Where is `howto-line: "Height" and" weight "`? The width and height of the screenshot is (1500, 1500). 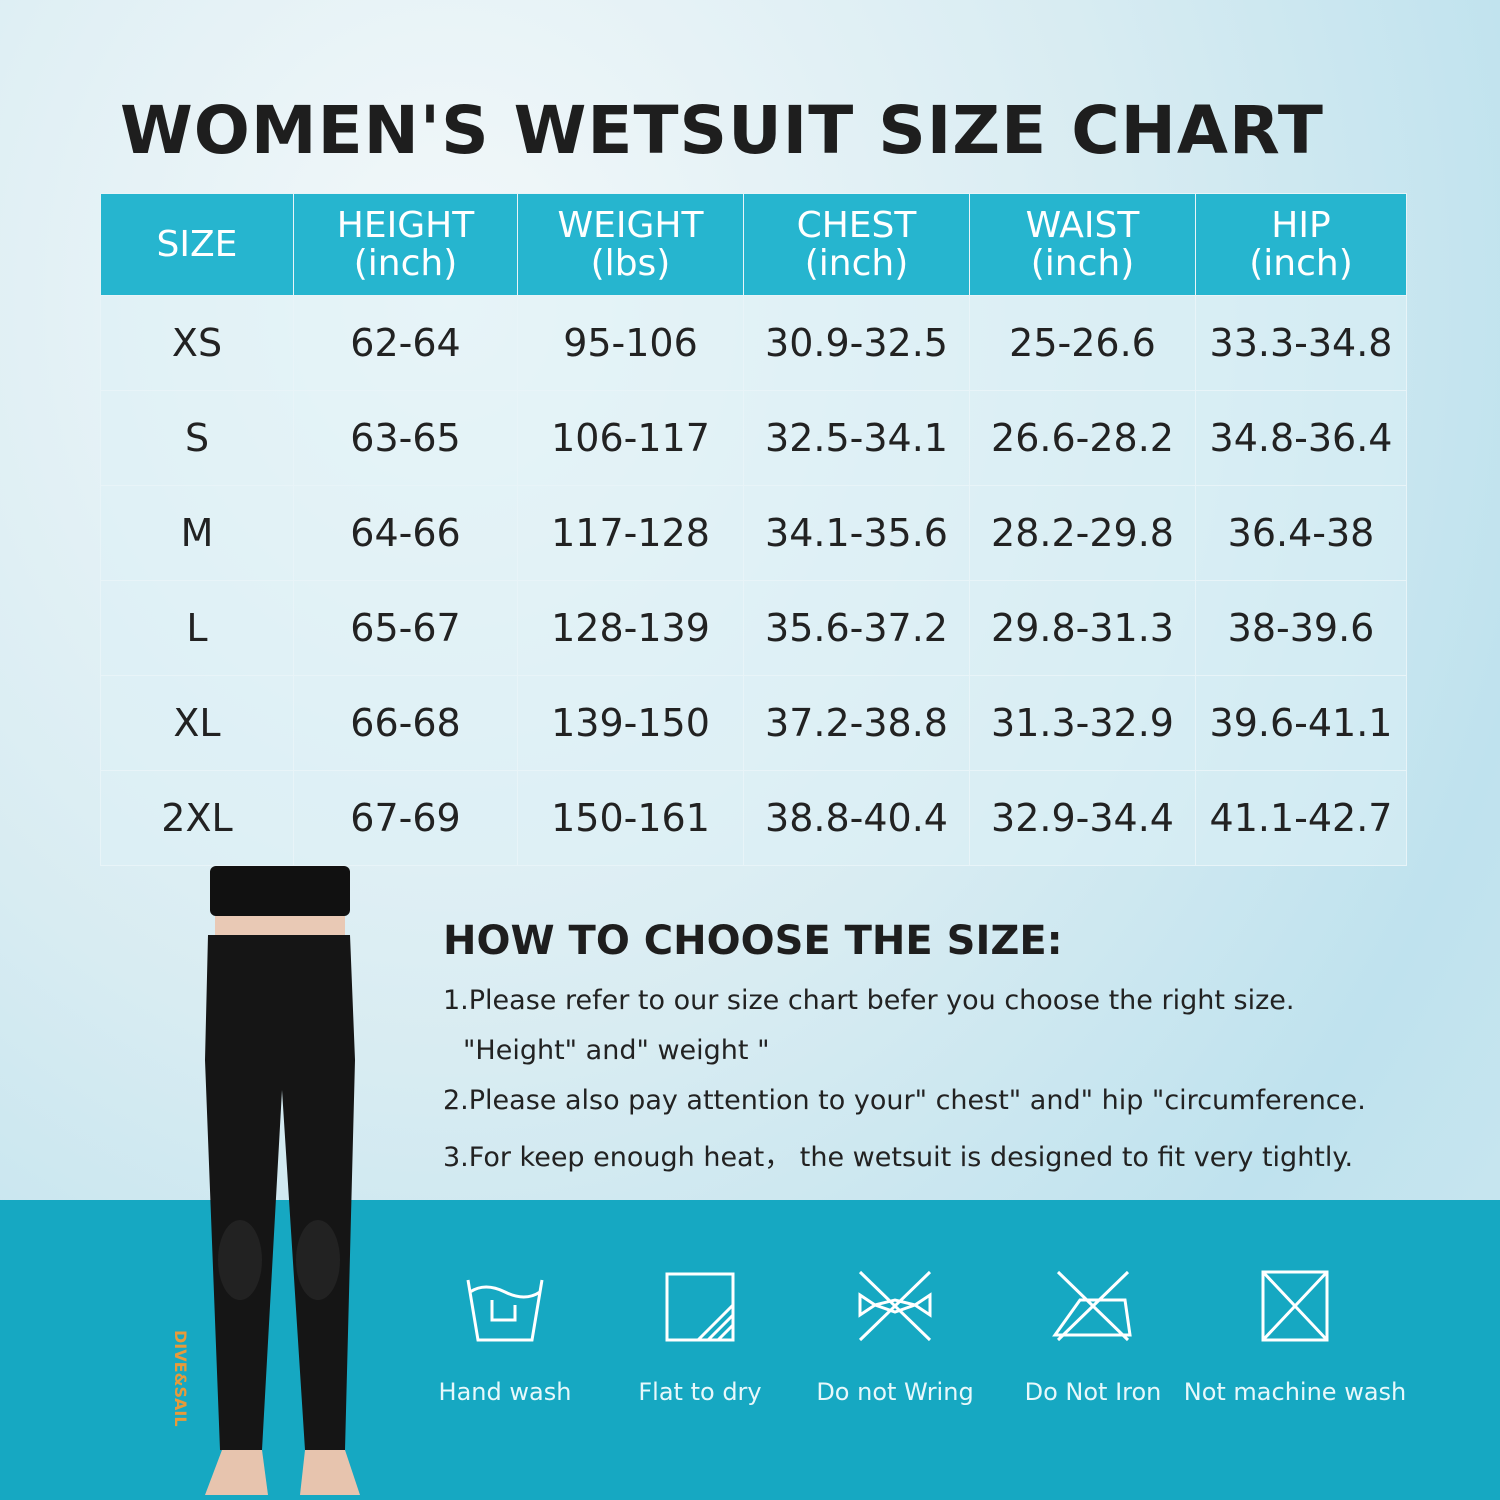 howto-line: "Height" and" weight " is located at coordinates (616, 1050).